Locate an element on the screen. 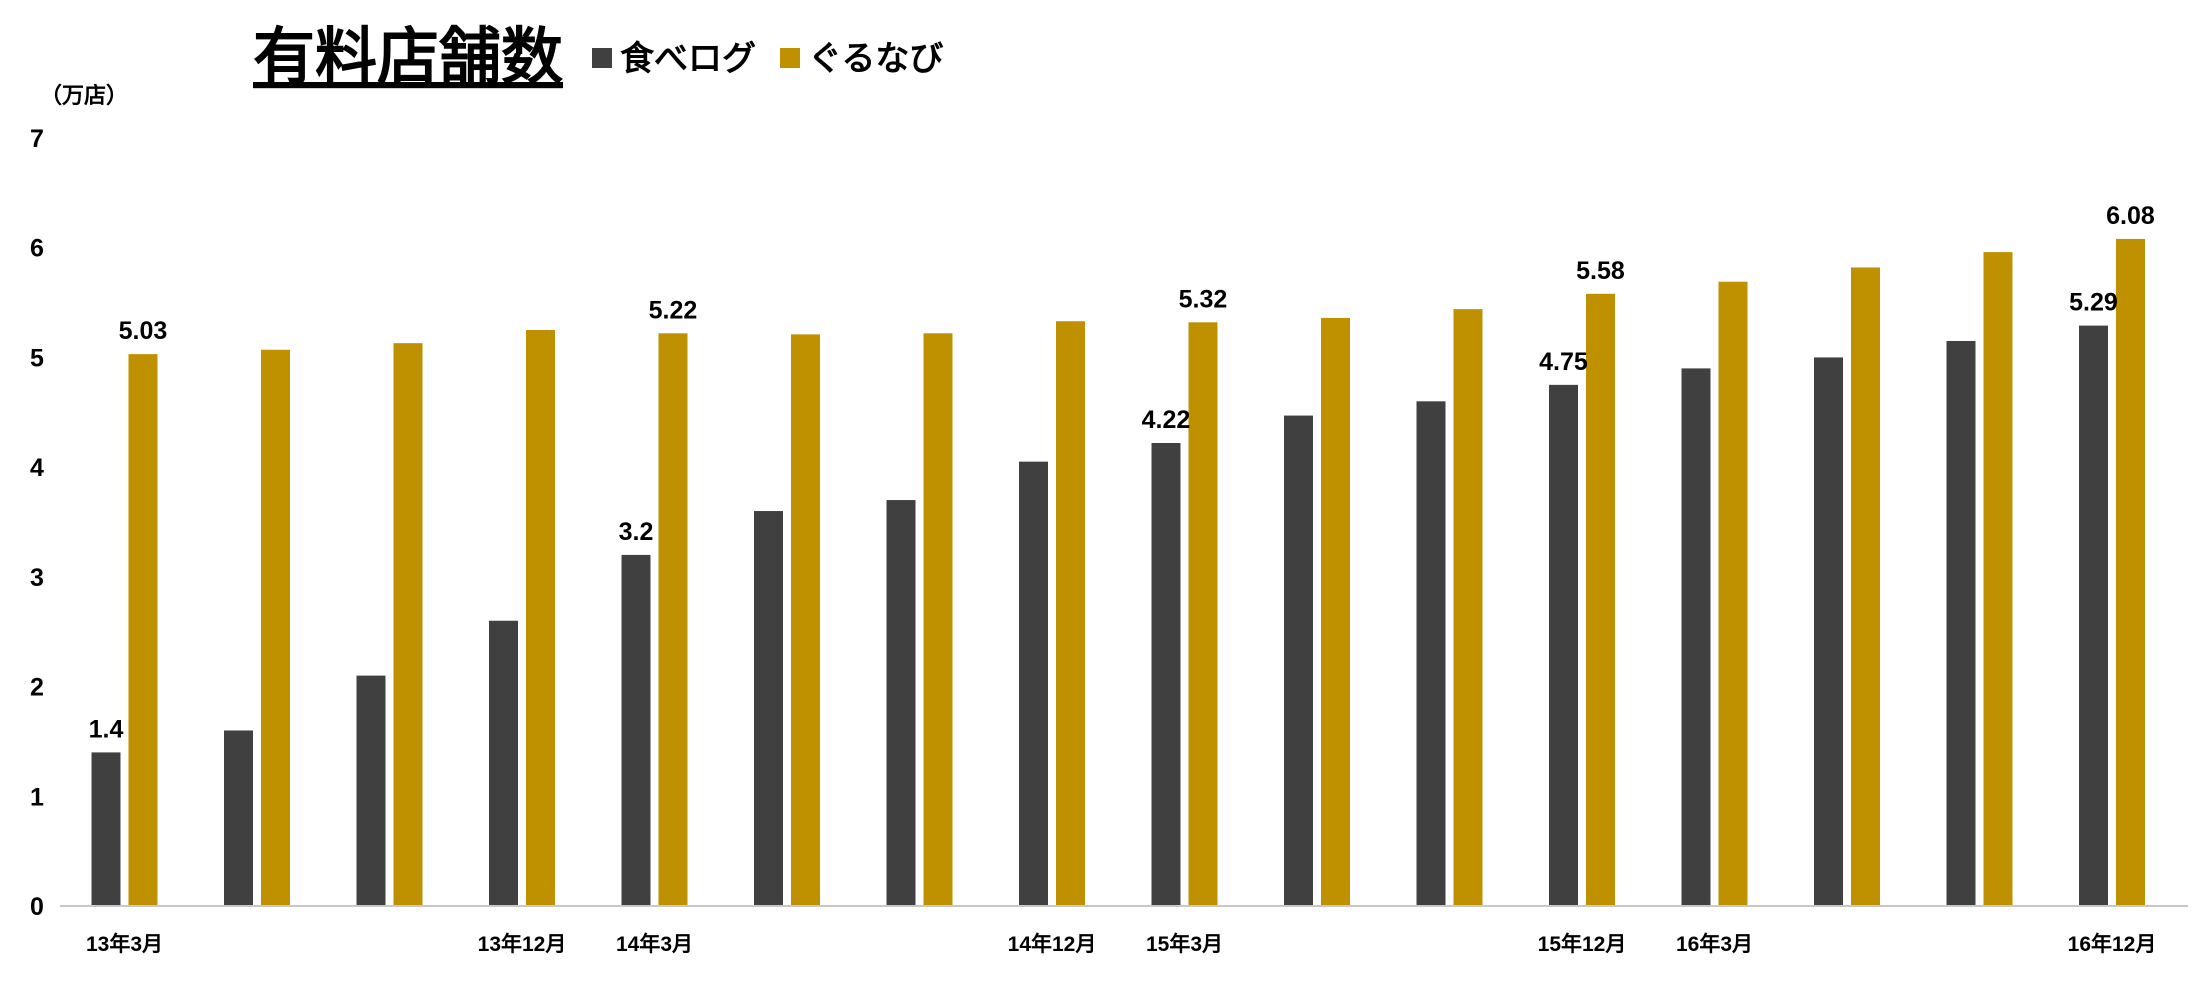 This screenshot has width=2203, height=981. x-tick-label: 16年3月 is located at coordinates (1714, 944).